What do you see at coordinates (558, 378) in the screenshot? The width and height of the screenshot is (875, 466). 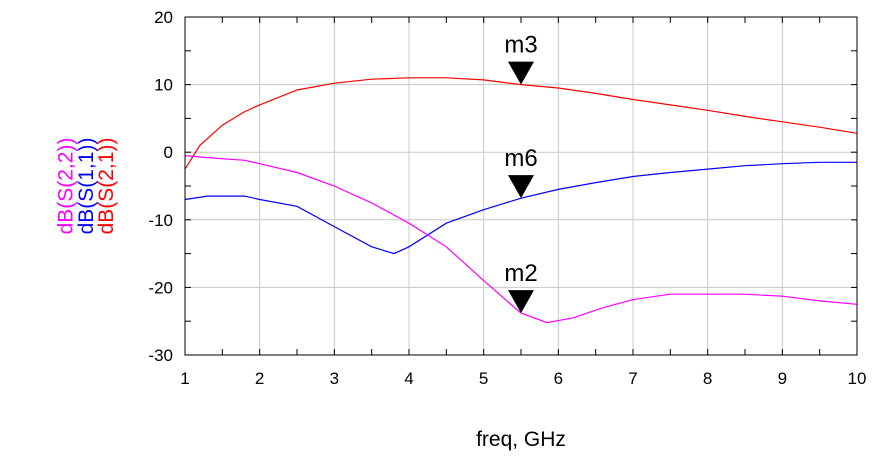 I see `x-tick-label-6: 6` at bounding box center [558, 378].